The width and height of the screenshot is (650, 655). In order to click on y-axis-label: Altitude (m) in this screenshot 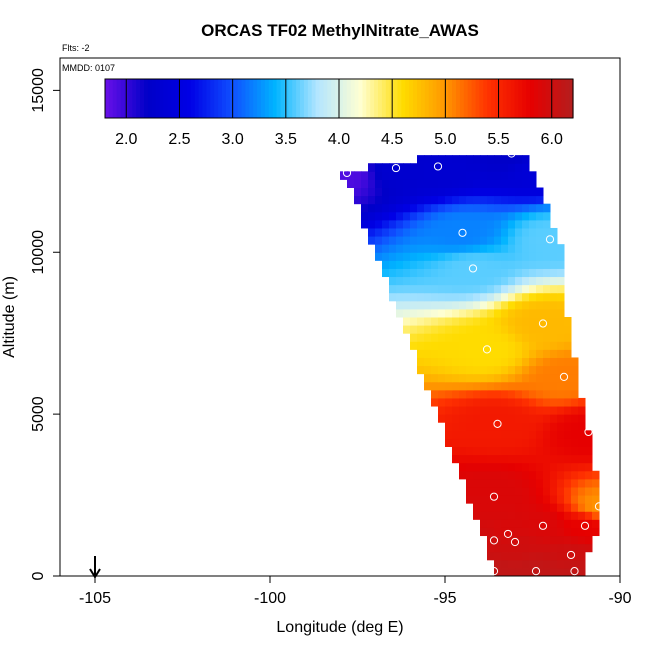, I will do `click(9, 317)`.